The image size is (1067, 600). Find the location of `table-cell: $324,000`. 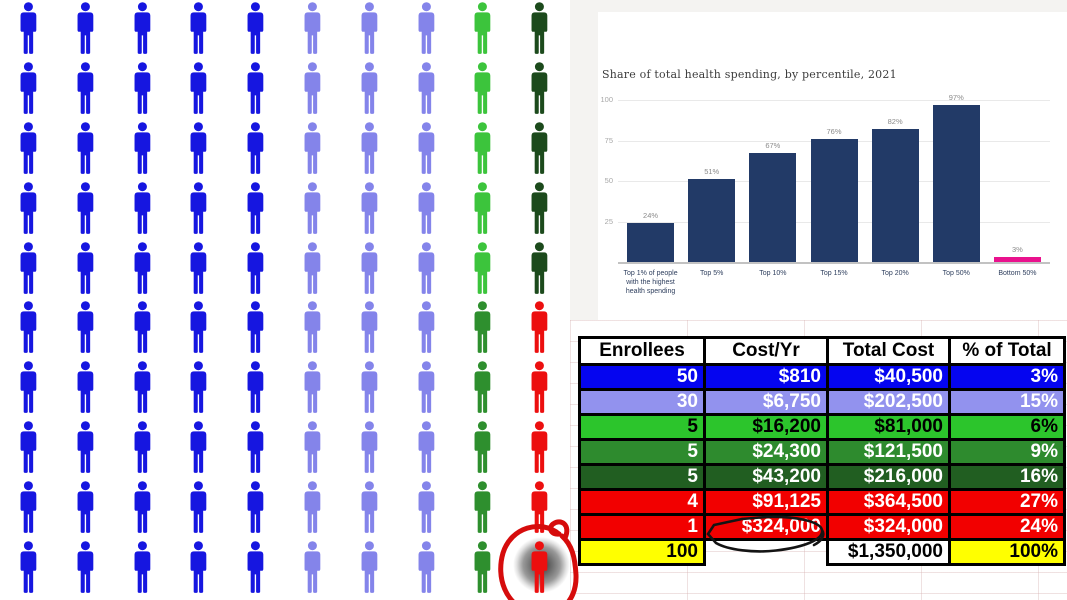

table-cell: $324,000 is located at coordinates (888, 527).